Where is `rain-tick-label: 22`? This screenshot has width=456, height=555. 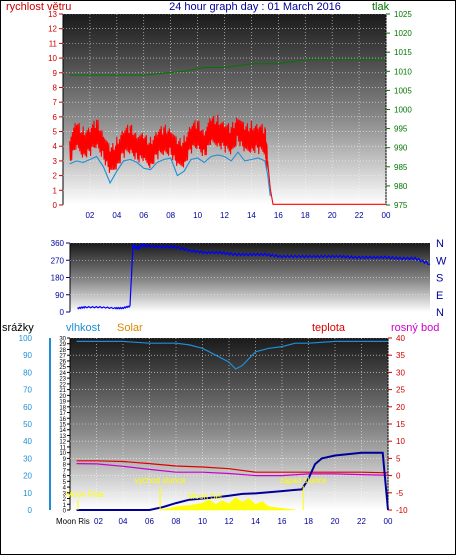 rain-tick-label: 22 is located at coordinates (62, 385).